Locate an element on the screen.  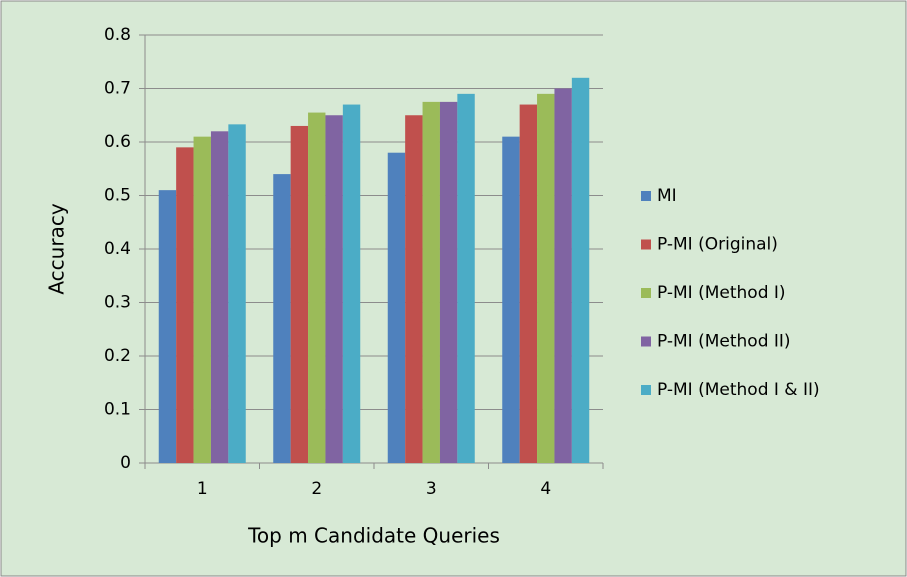
y-tick-label: 0 is located at coordinates (125, 463).